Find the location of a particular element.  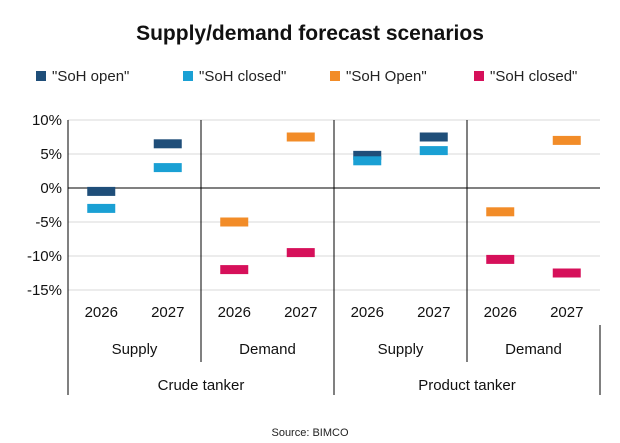

y-tick-label: 5% is located at coordinates (51, 154).